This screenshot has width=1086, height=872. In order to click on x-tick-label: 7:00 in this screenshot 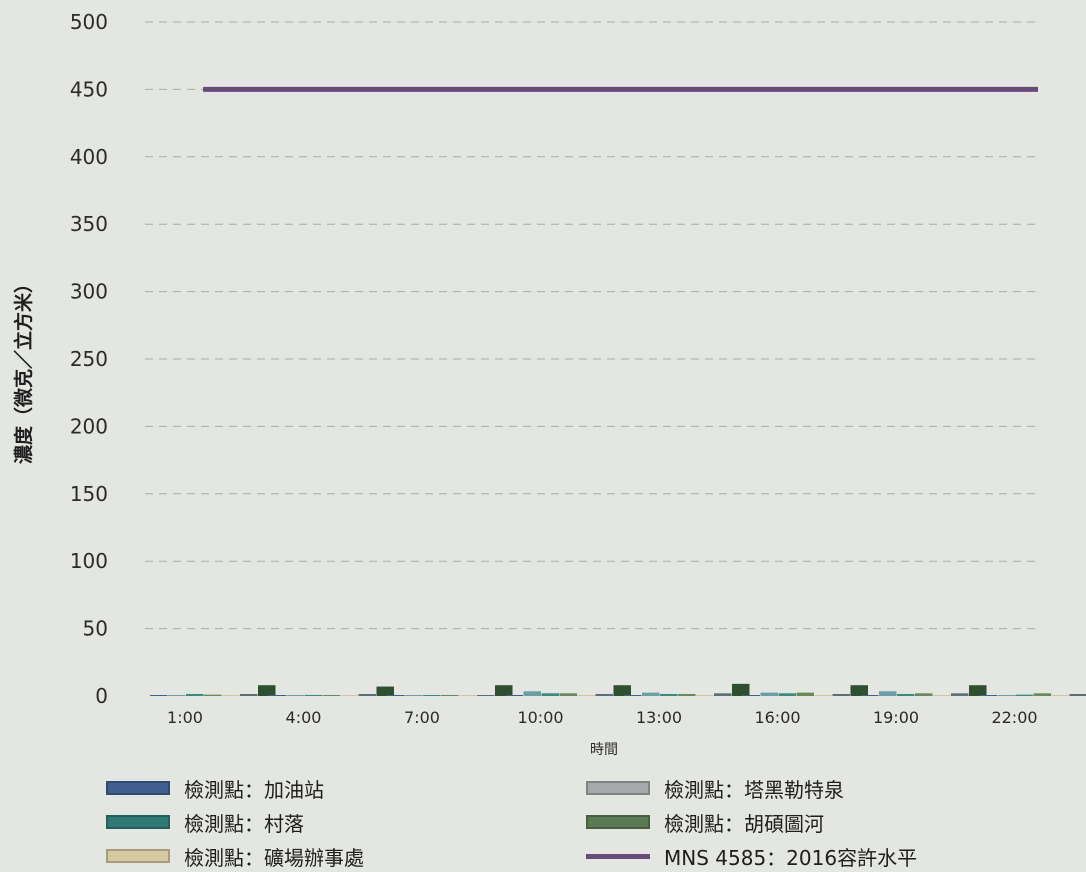, I will do `click(422, 717)`.